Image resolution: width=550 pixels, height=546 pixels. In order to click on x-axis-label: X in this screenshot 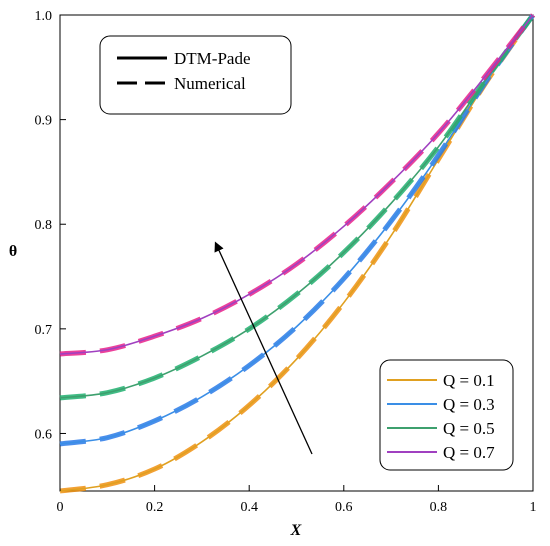, I will do `click(296, 530)`.